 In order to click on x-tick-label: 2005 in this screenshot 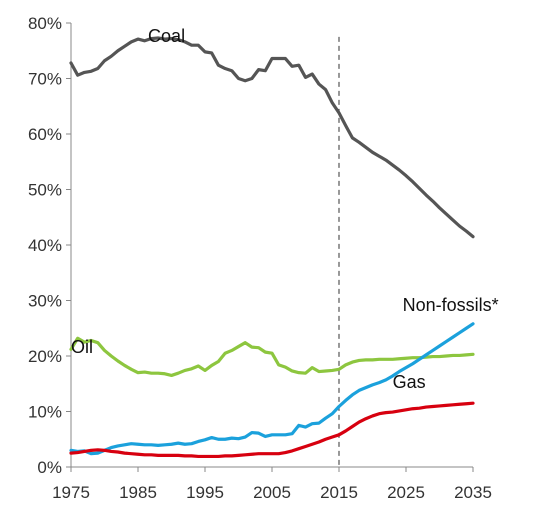, I will do `click(272, 492)`.